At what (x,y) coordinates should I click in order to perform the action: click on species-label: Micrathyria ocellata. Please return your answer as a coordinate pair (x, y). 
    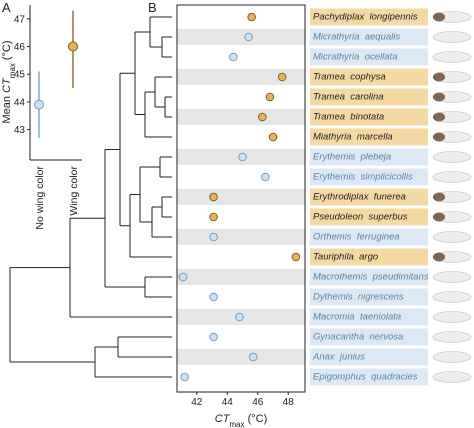
    Looking at the image, I should click on (355, 57).